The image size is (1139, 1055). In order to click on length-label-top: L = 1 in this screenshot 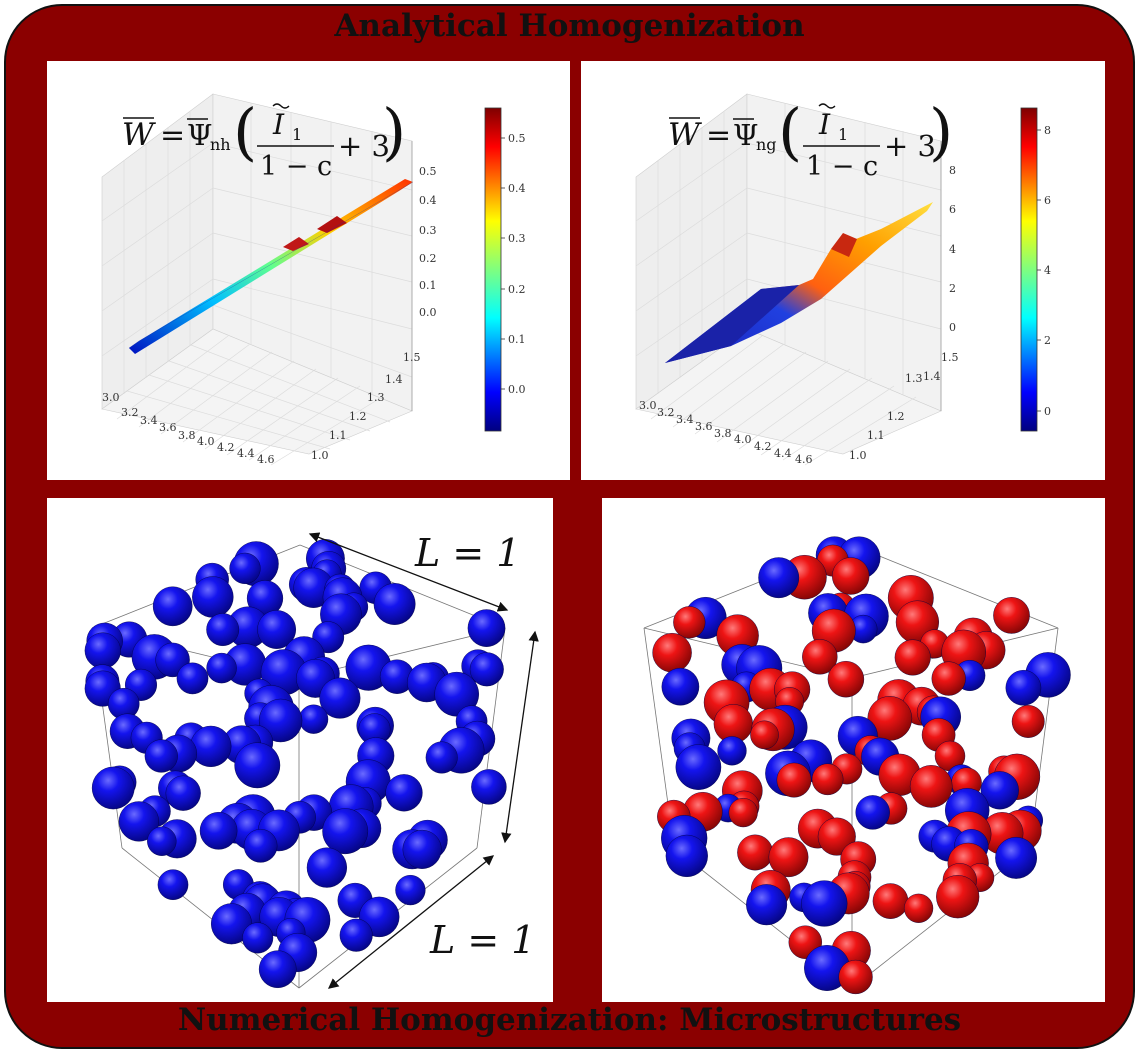, I will do `click(467, 553)`.